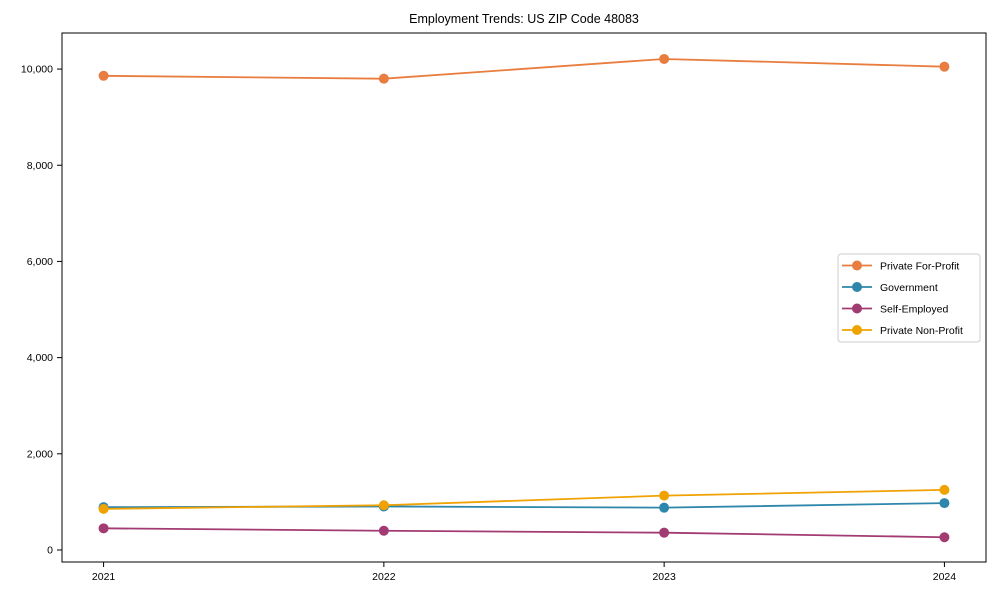  Describe the element at coordinates (664, 532) in the screenshot. I see `data-point-self-employed-2023` at that location.